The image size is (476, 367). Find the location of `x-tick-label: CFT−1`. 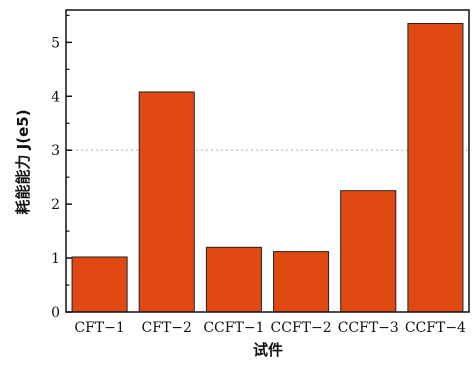

x-tick-label: CFT−1 is located at coordinates (99, 328).